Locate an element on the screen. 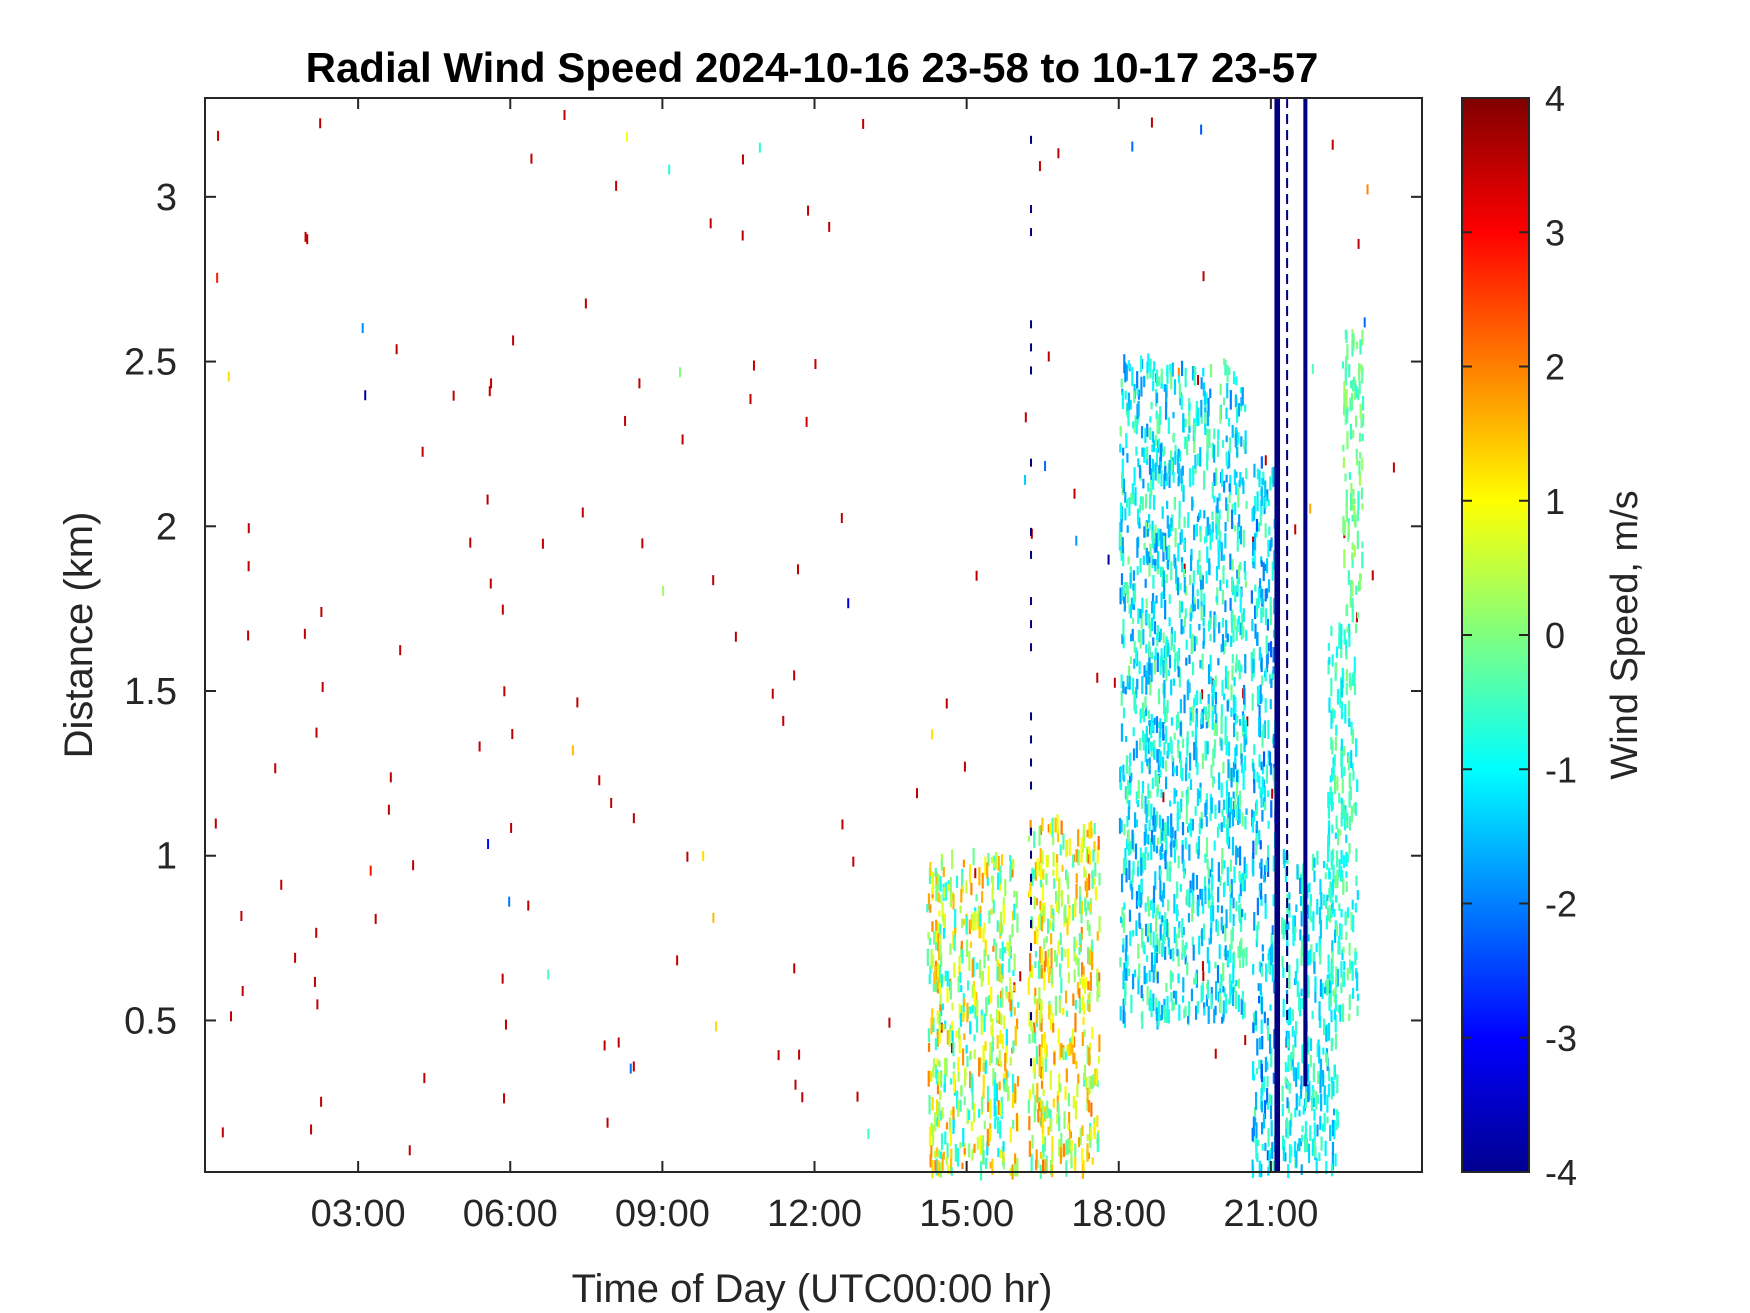  saturated-band is located at coordinates (1305, 592).